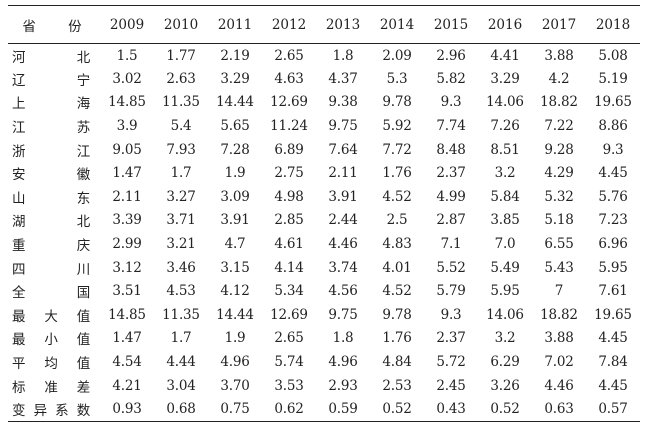 The height and width of the screenshot is (443, 648). I want to click on table-cell: 1.7, so click(181, 338).